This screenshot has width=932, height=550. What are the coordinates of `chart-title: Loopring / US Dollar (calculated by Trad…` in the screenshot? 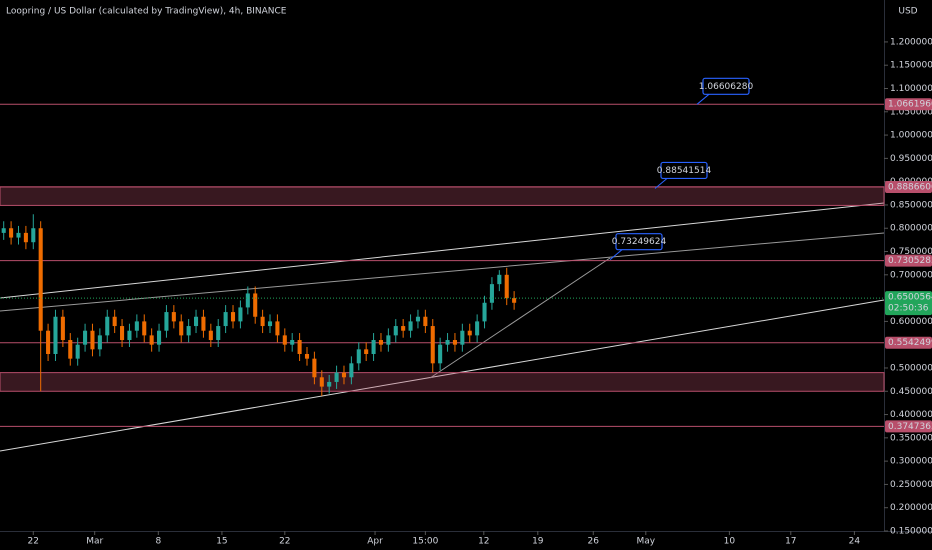 It's located at (146, 12).